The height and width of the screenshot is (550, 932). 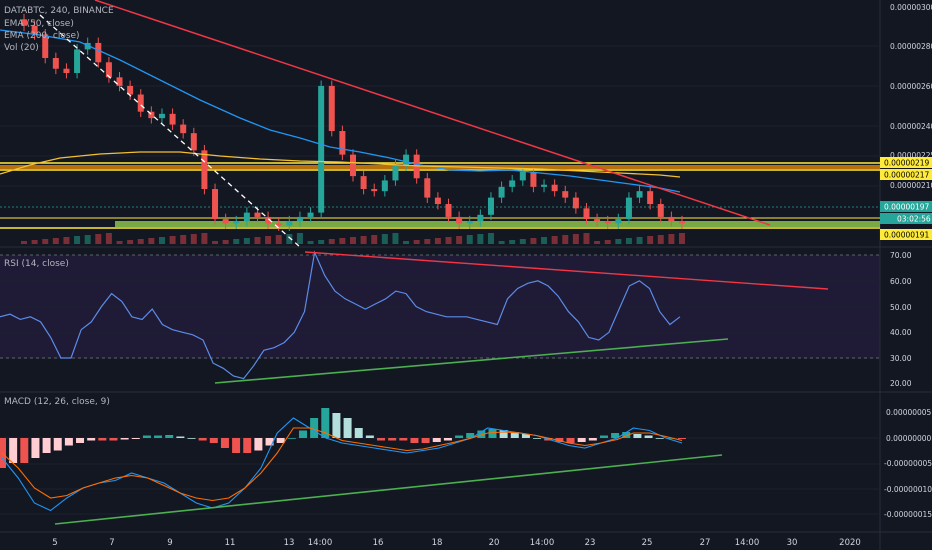 I want to click on time-tick-label: 30, so click(x=792, y=543).